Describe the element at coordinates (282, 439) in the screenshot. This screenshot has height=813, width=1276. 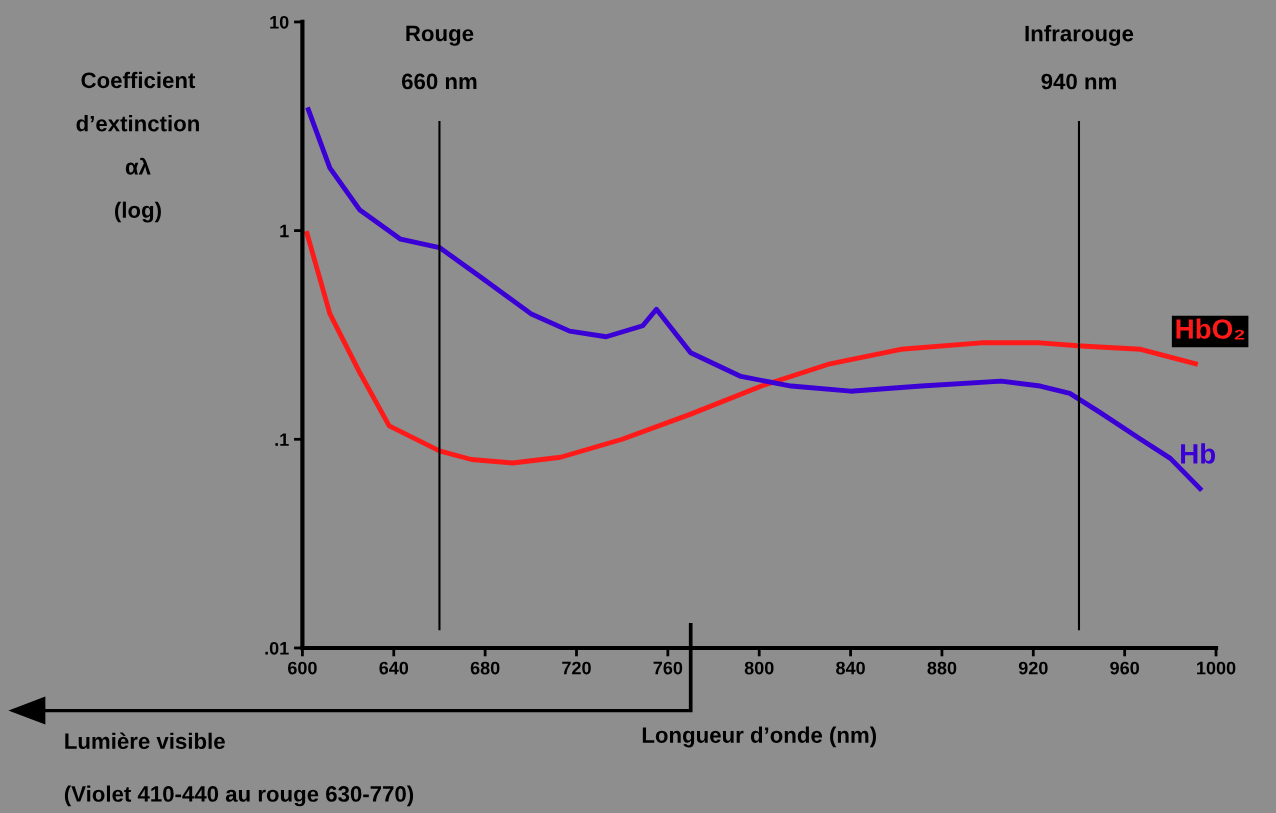
I see `y-tick-label: .1` at that location.